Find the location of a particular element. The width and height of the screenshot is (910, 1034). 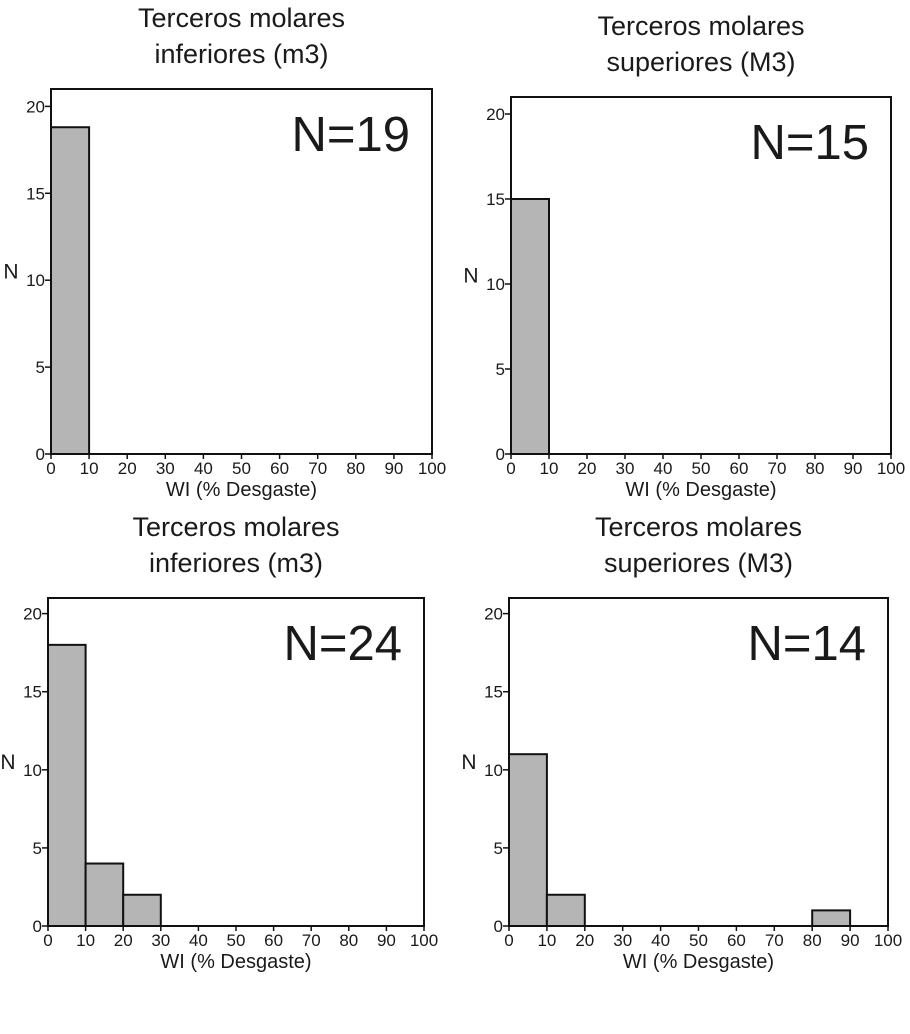

sample-size-label: N=24 is located at coordinates (342, 644).